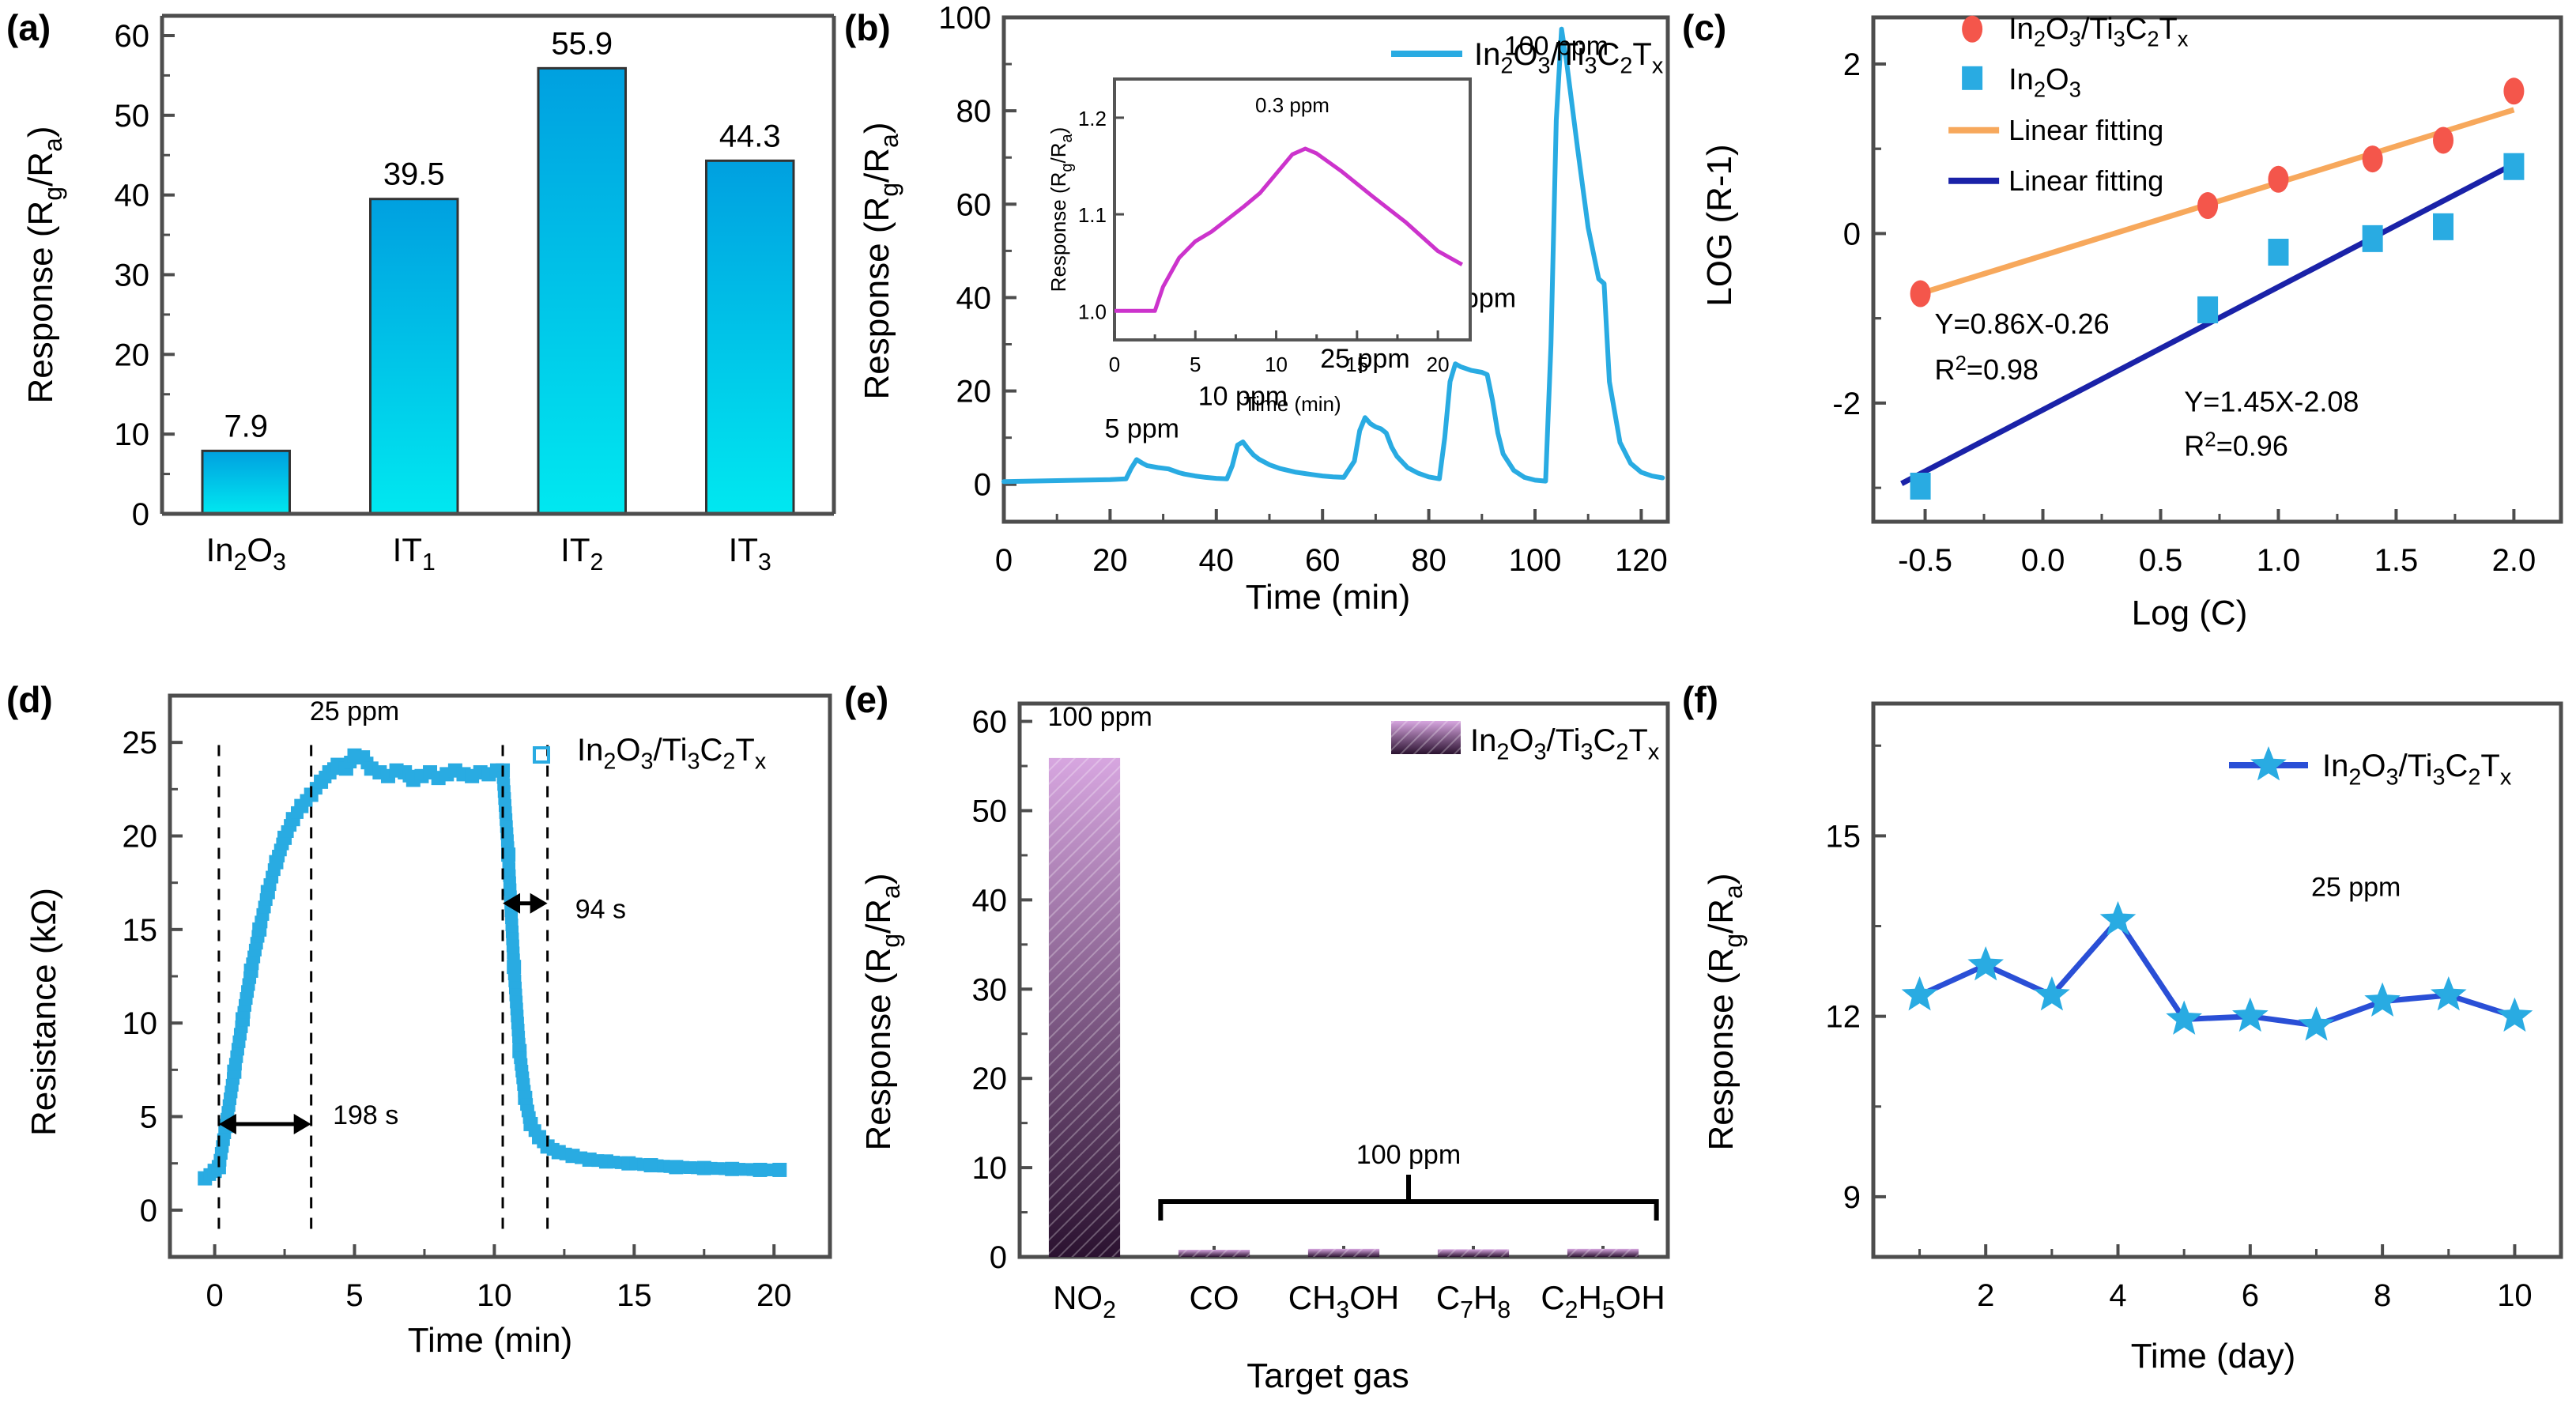 The height and width of the screenshot is (1415, 2576). Describe the element at coordinates (750, 337) in the screenshot. I see `bar-IT3` at that location.